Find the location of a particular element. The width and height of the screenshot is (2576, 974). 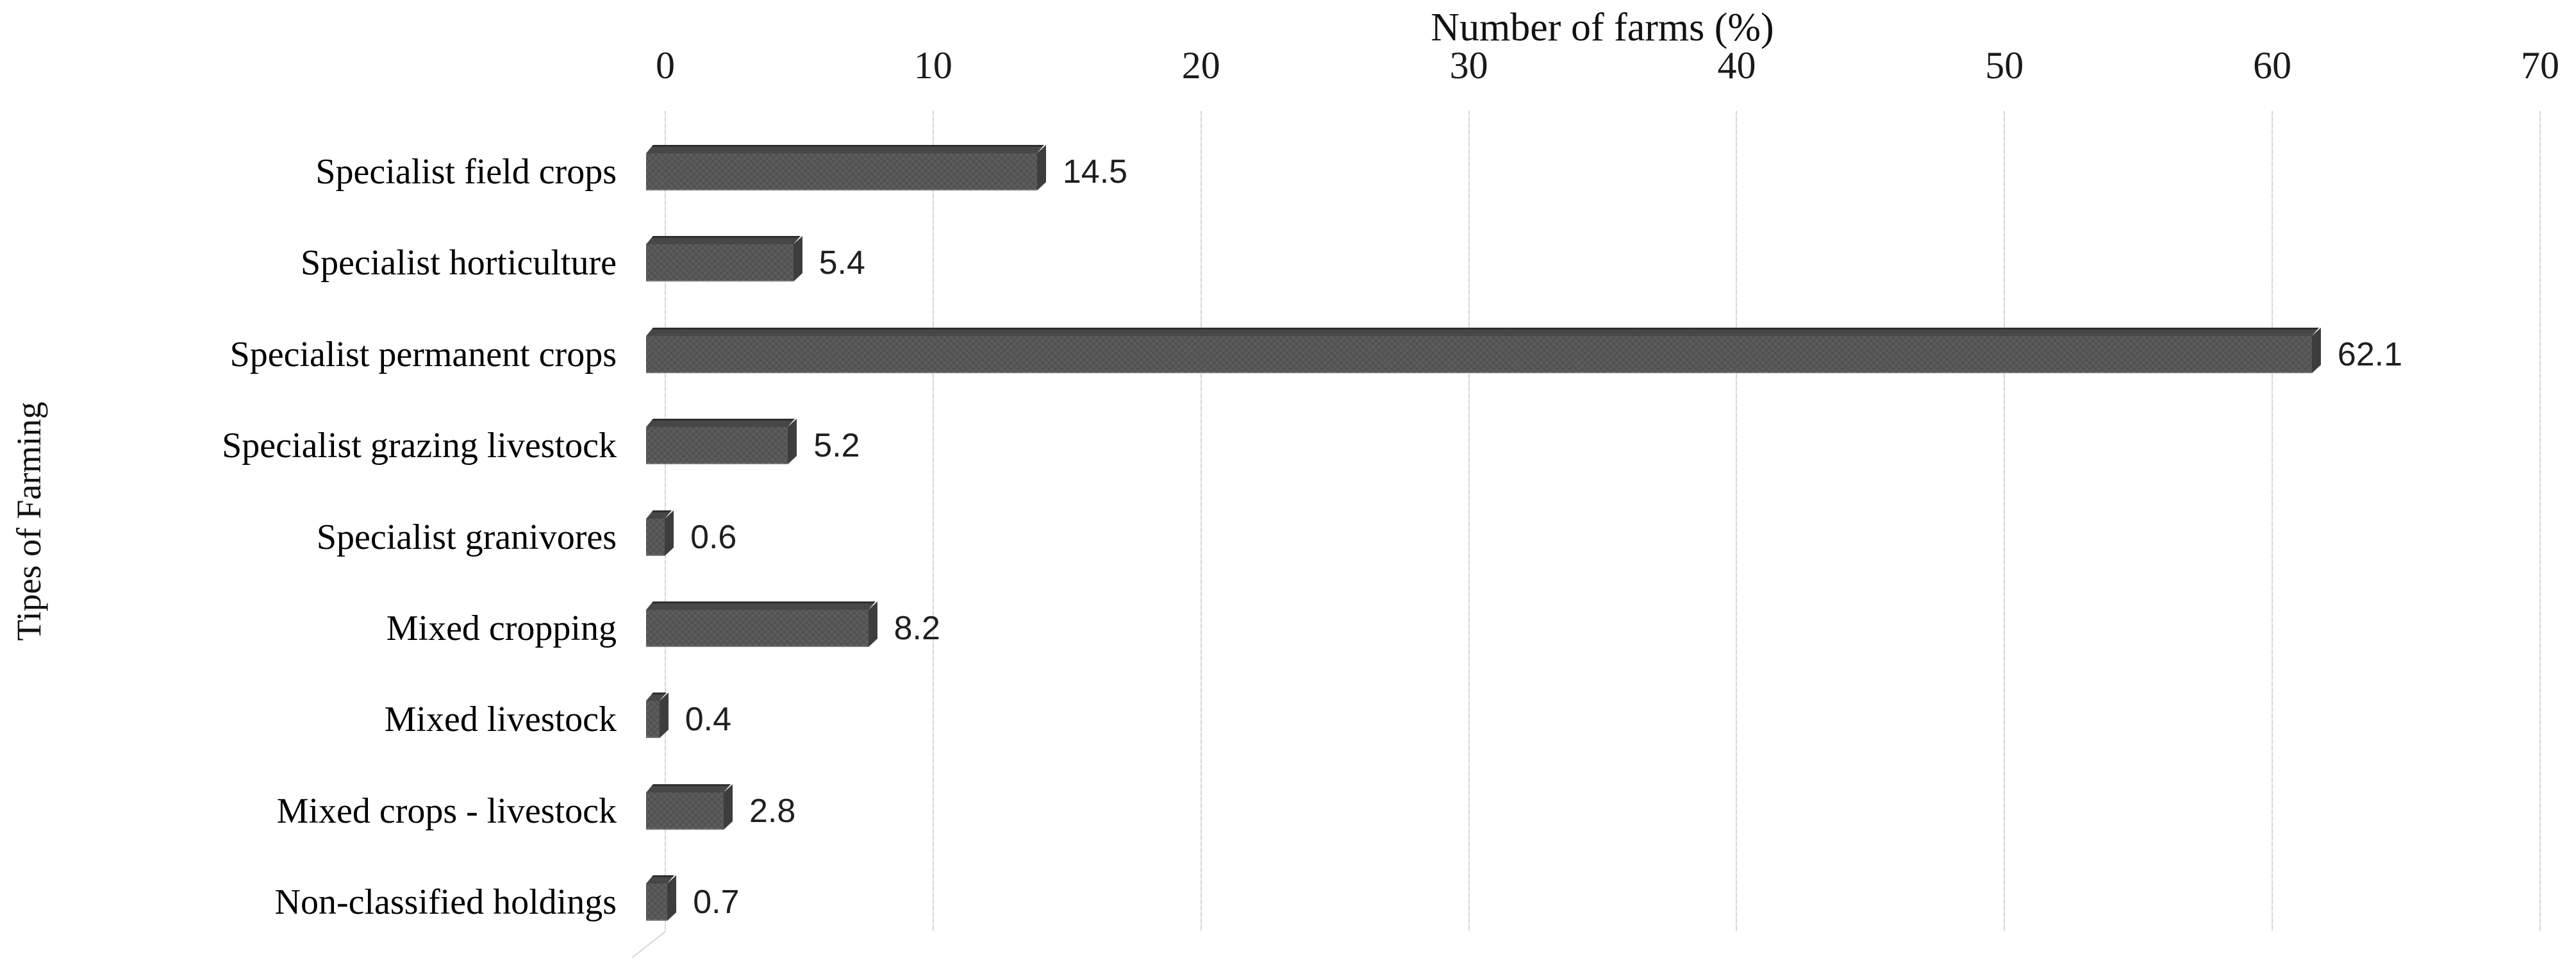

data-label: 0.4 is located at coordinates (708, 720).